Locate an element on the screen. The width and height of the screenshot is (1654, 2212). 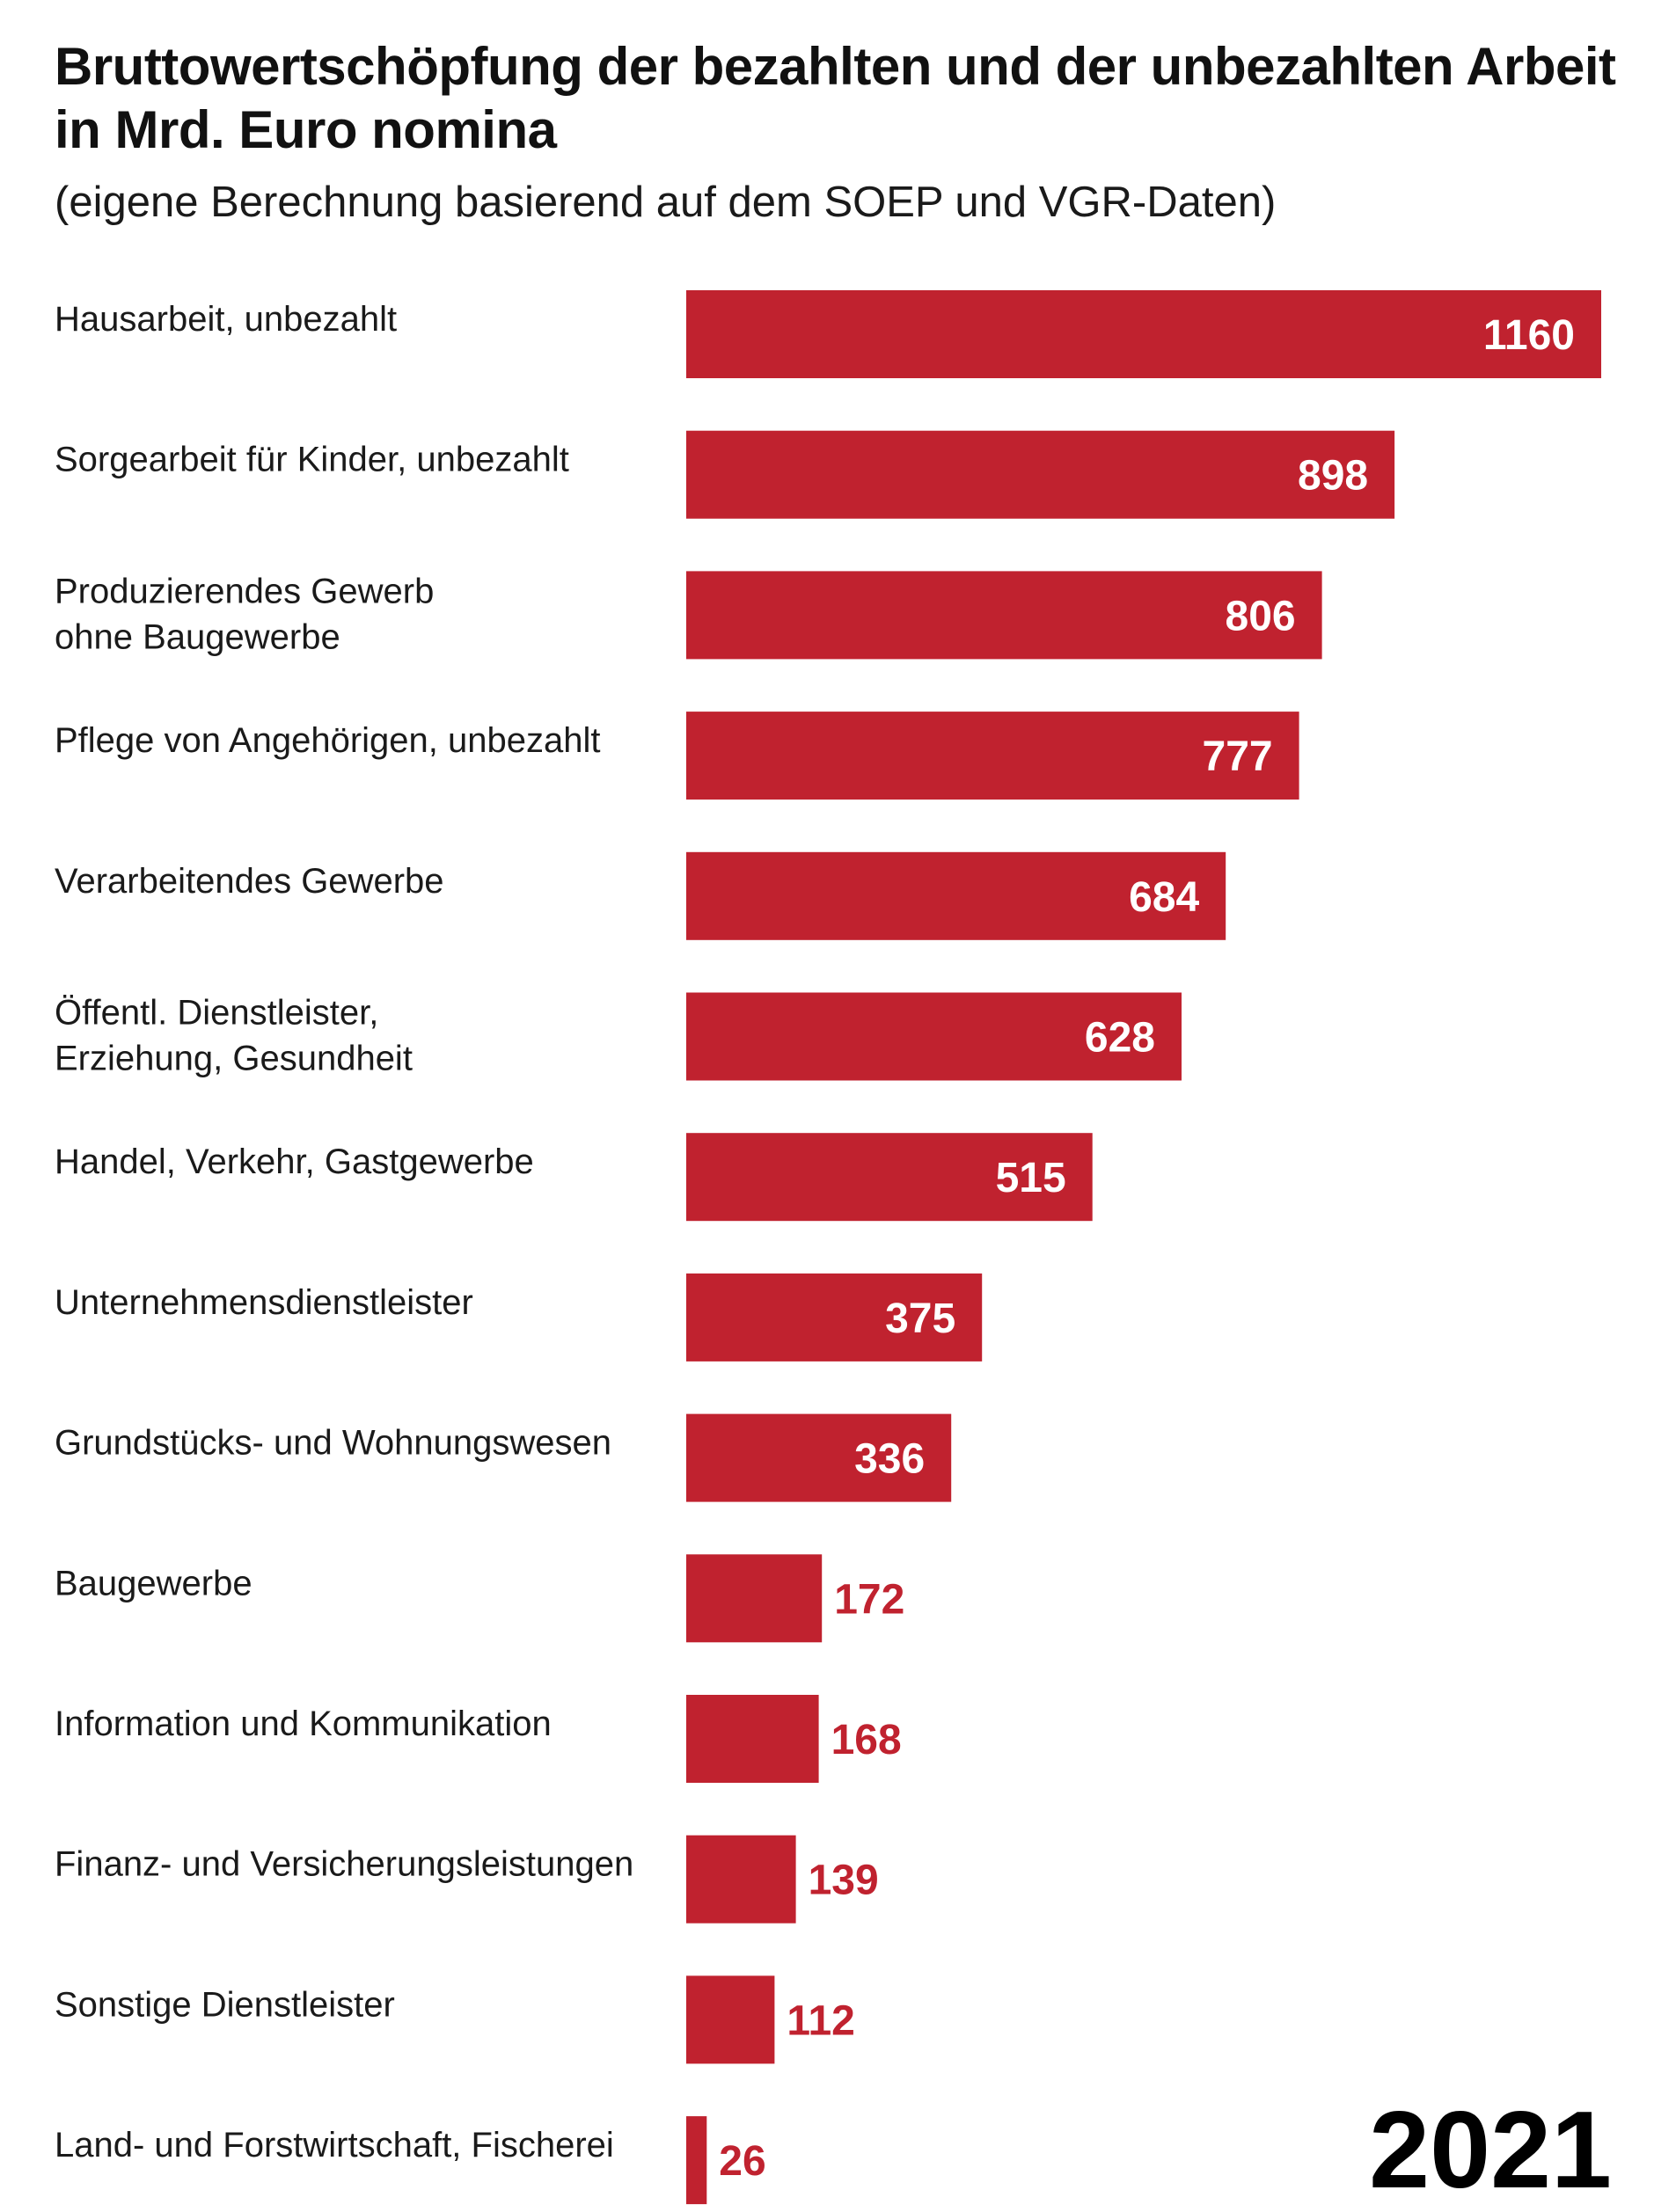
value-label-2: 898 is located at coordinates (1333, 476).